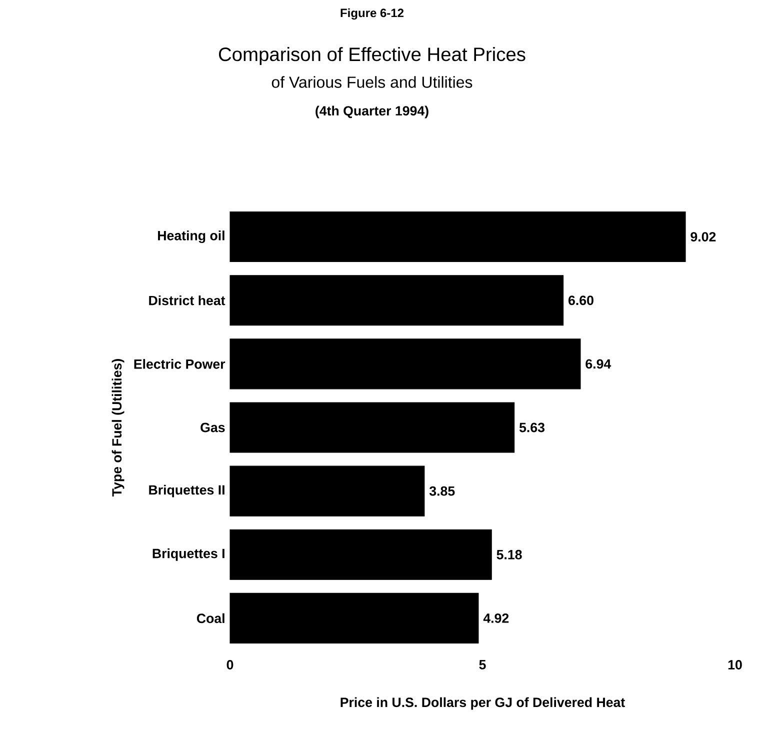  What do you see at coordinates (703, 237) in the screenshot?
I see `data-label: 9.02` at bounding box center [703, 237].